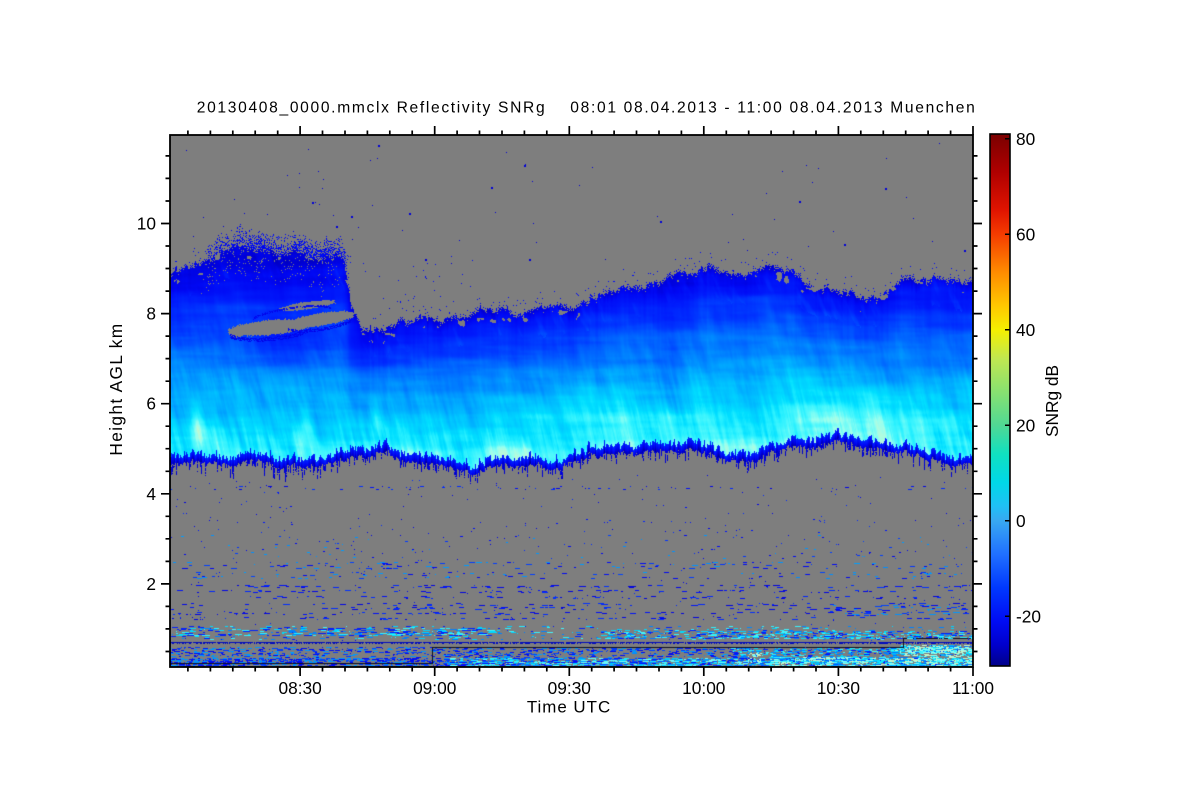 This screenshot has width=1200, height=800. Describe the element at coordinates (838, 688) in the screenshot. I see `svg-text: 10:30` at that location.